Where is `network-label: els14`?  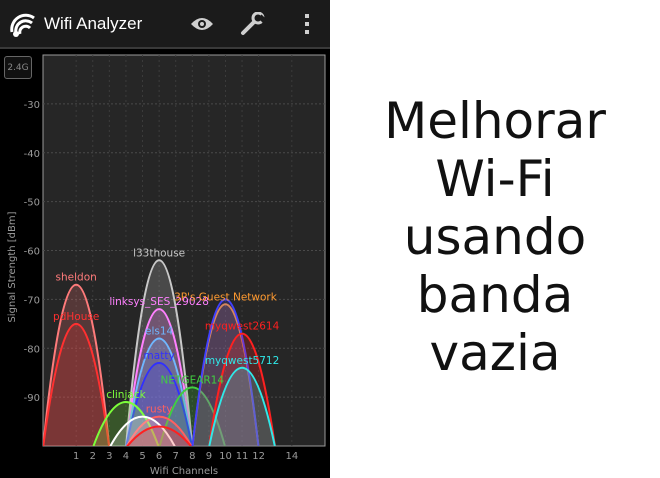 network-label: els14 is located at coordinates (159, 331).